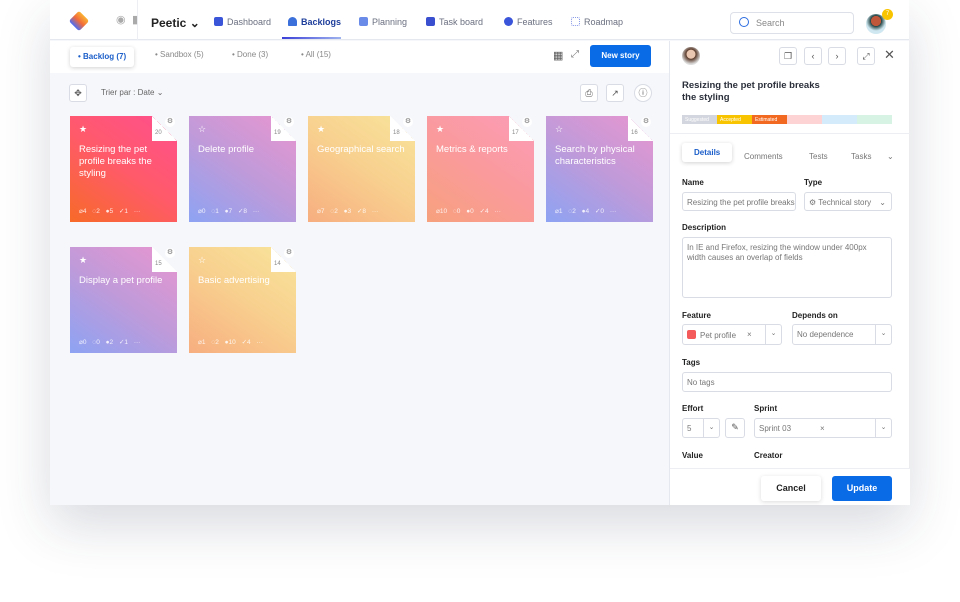 This screenshot has height=602, width=960. What do you see at coordinates (735, 428) in the screenshot?
I see `edit-pencil-icon: ✎` at bounding box center [735, 428].